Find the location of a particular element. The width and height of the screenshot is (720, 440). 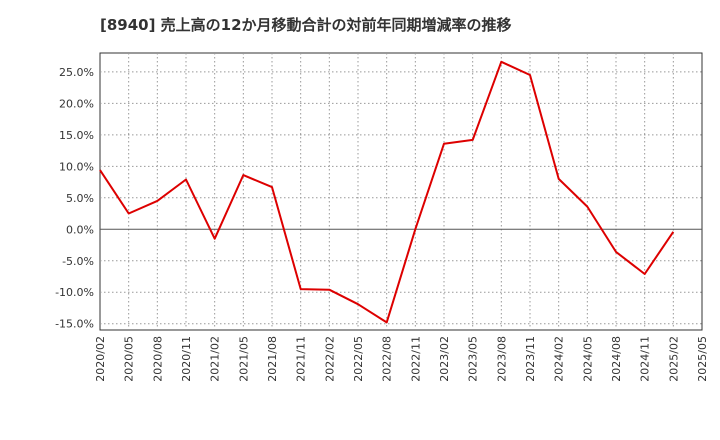

x-tick-label: 2023/11 is located at coordinates (530, 359).